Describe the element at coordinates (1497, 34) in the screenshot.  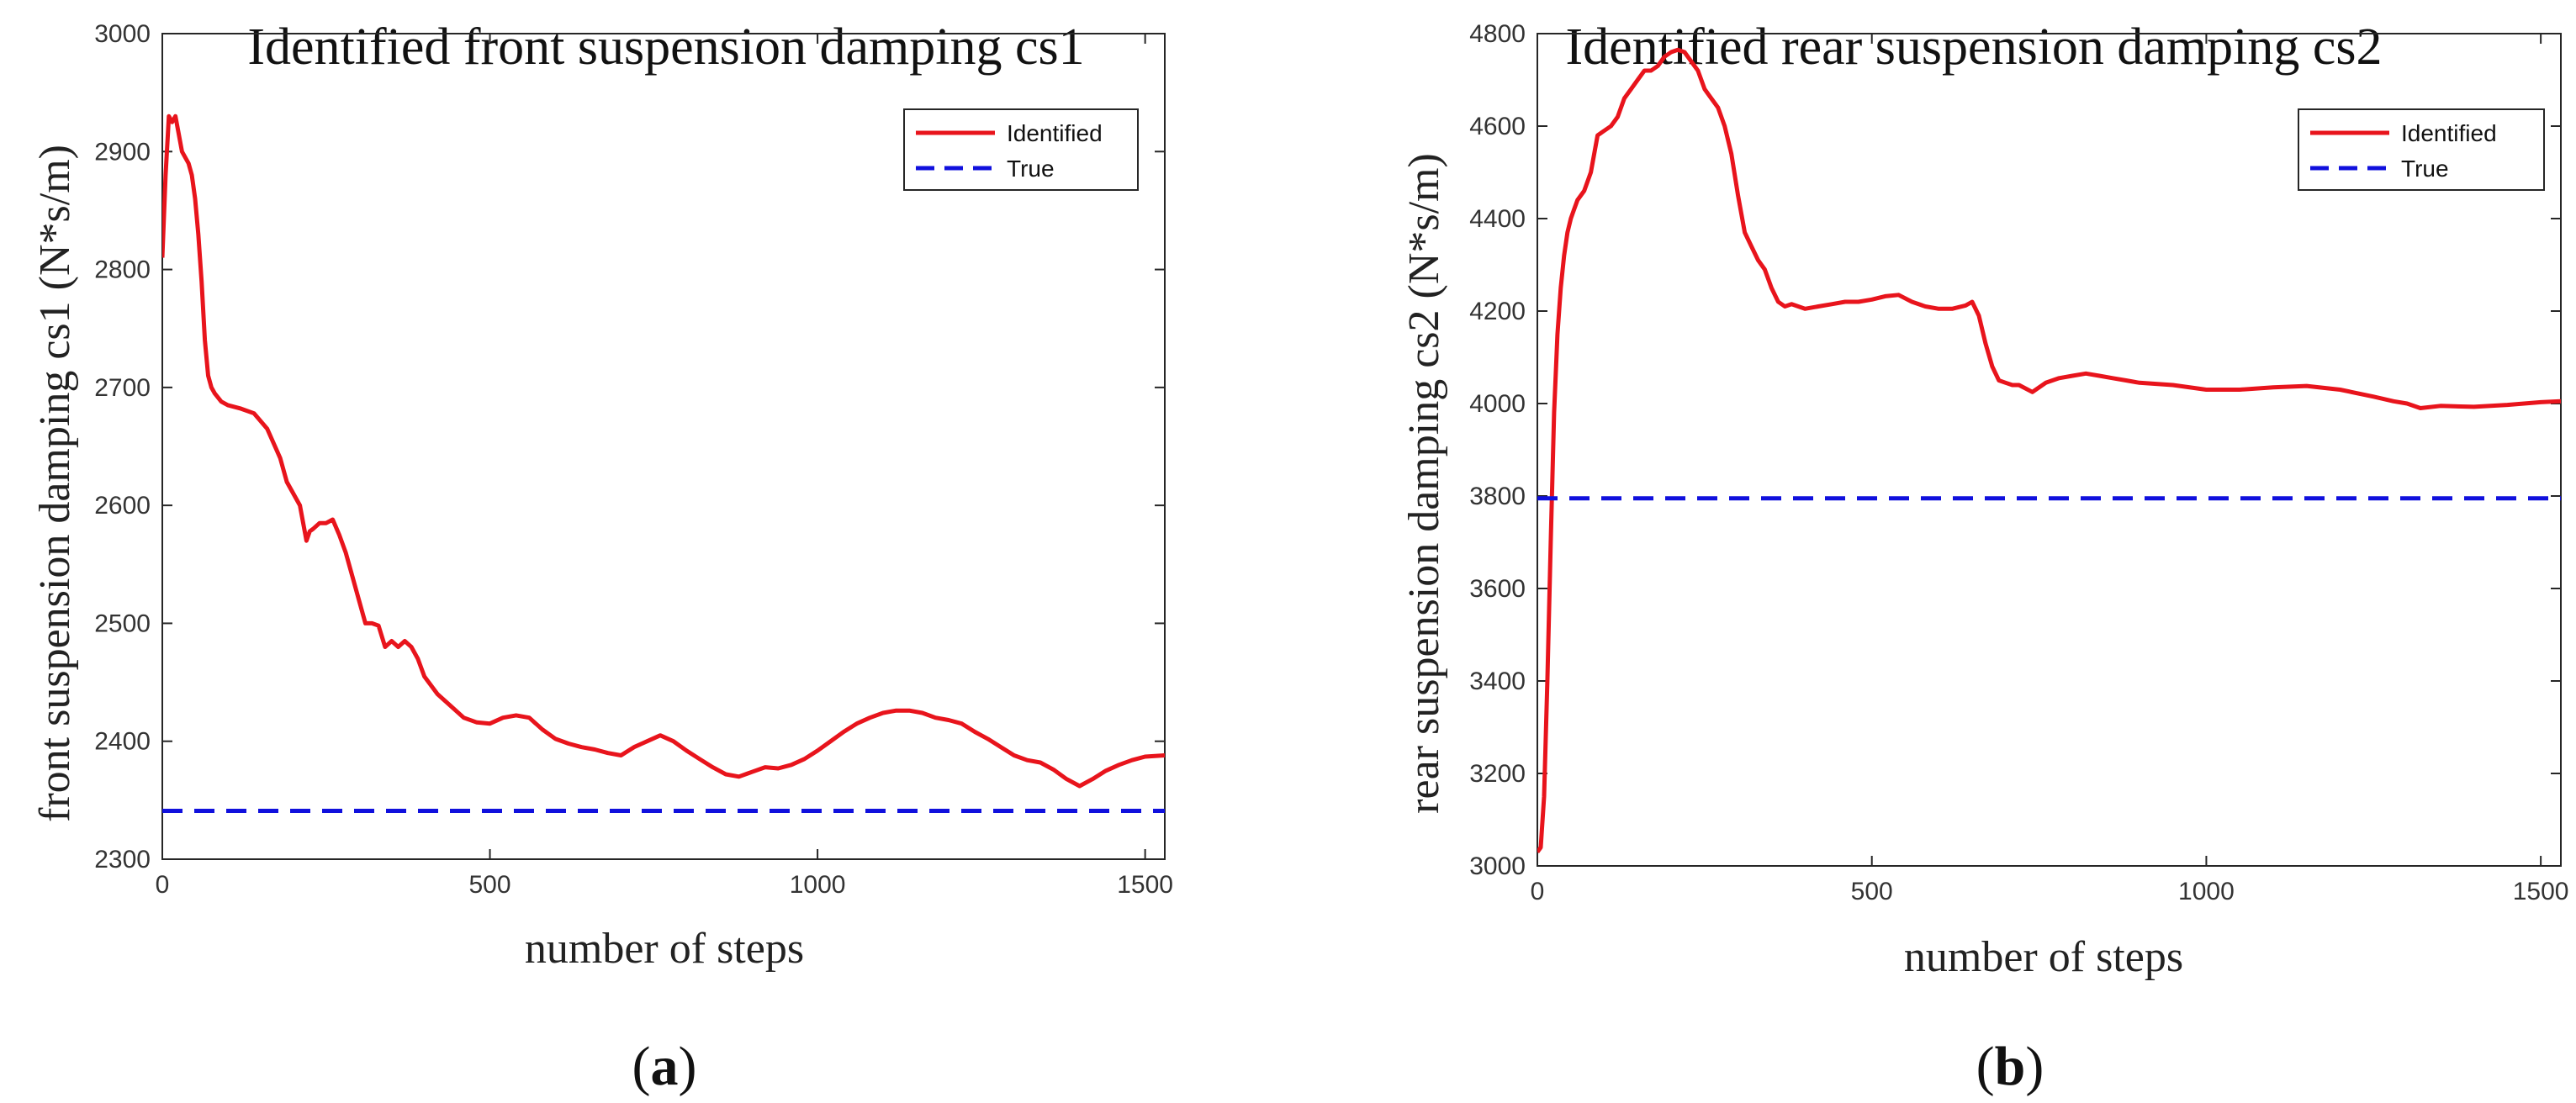
I see `y-tick-label: 4800` at that location.